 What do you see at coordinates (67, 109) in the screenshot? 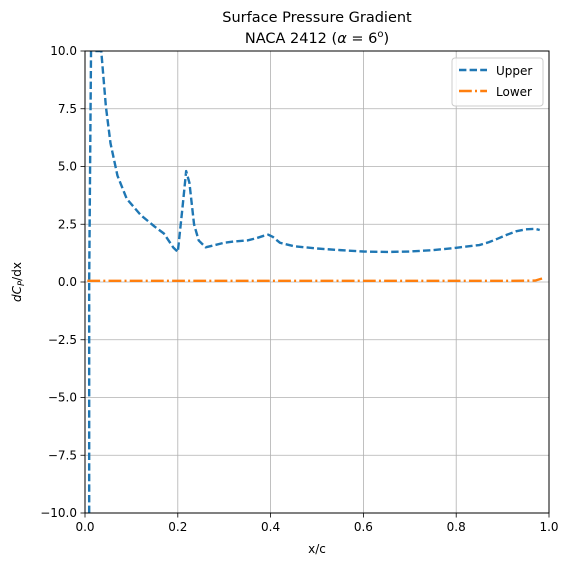
I see `y-tick-label: 7.5` at bounding box center [67, 109].